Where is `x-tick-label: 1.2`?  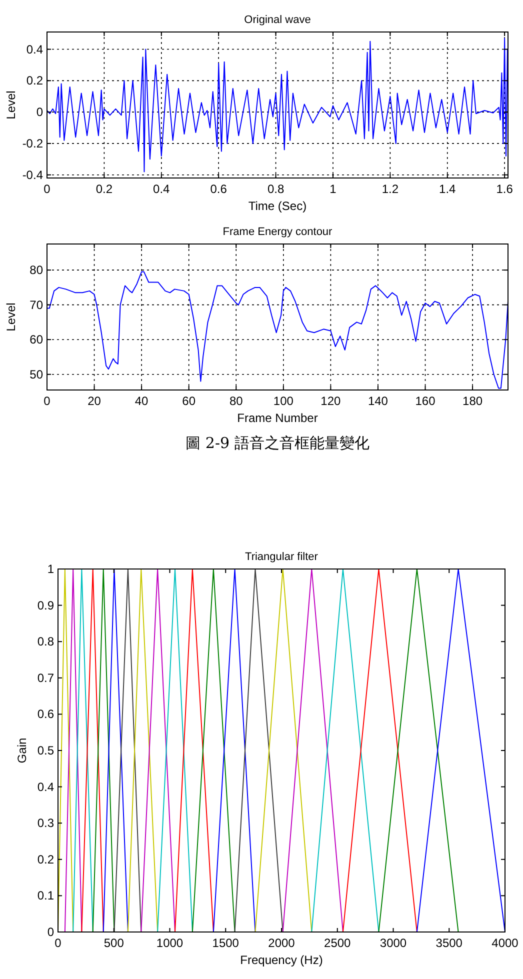 x-tick-label: 1.2 is located at coordinates (390, 189).